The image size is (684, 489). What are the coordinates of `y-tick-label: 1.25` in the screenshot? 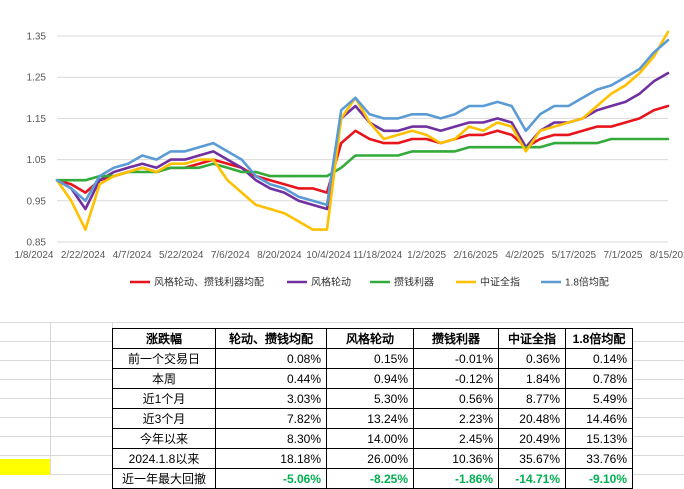 It's located at (37, 78).